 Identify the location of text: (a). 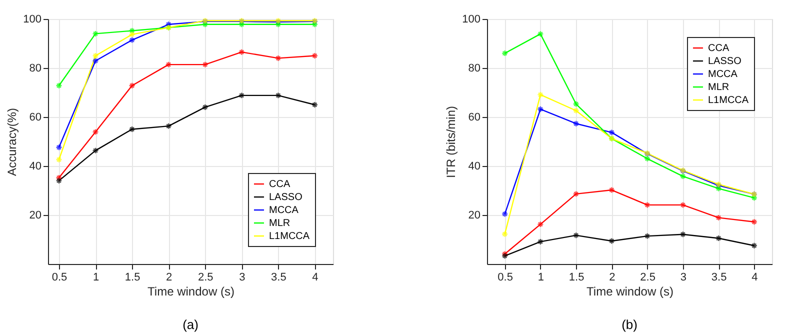
(190, 324).